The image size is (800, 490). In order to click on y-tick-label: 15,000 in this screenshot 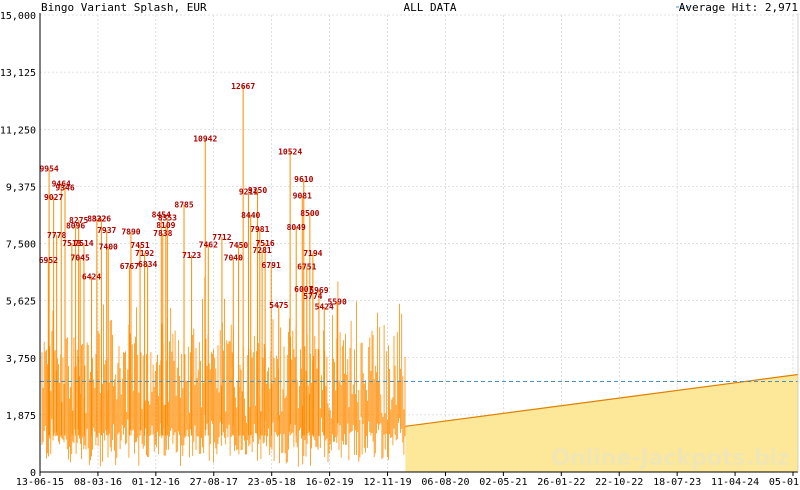, I will do `click(18, 16)`.